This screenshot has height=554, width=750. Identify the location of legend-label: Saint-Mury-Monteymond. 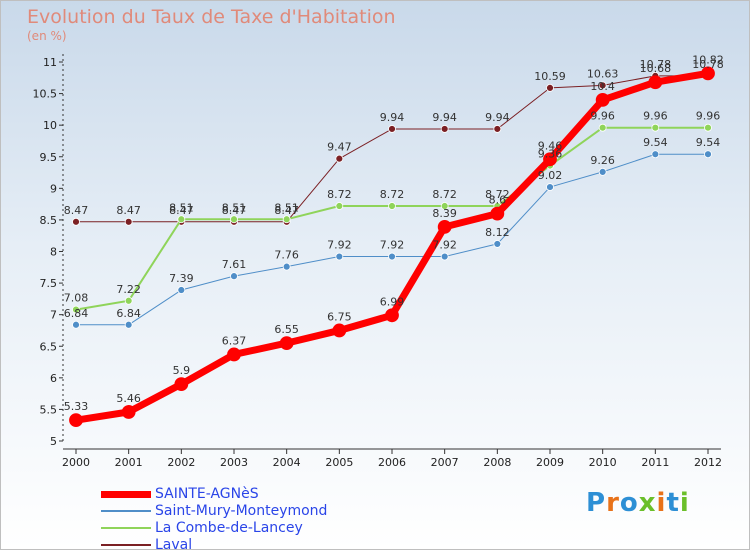
(241, 511).